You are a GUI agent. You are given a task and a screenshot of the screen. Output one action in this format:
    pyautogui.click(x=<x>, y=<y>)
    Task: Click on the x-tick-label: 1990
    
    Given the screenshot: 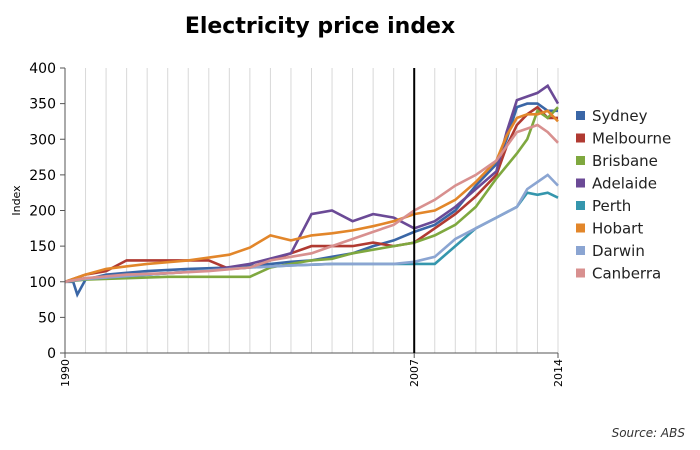 What is the action you would take?
    pyautogui.click(x=65, y=373)
    